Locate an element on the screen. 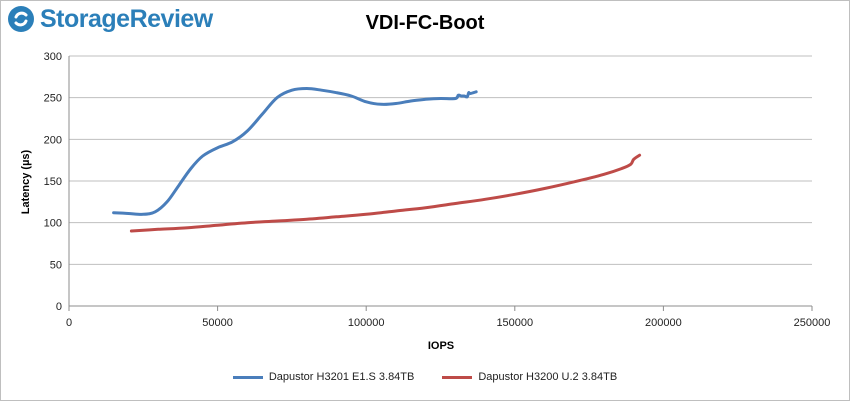  x-tick-label: 0 is located at coordinates (69, 323).